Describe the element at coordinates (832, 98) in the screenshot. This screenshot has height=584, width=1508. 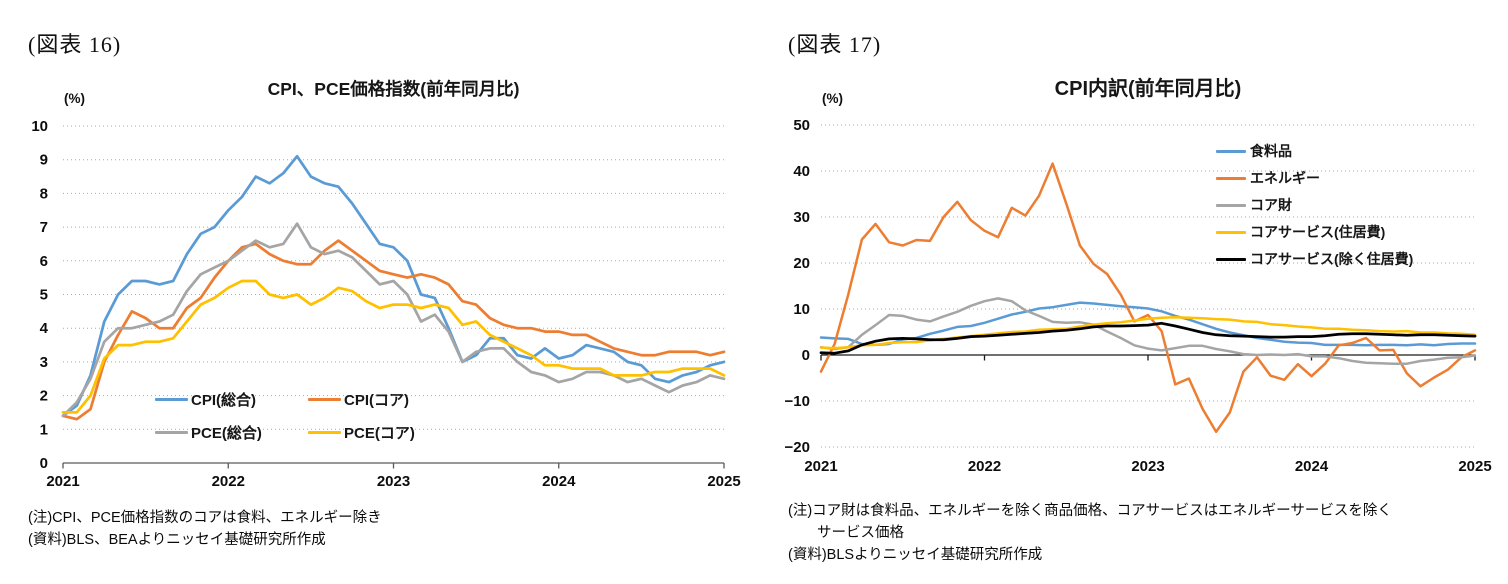
I see `chart17-unit-label: (%)` at that location.